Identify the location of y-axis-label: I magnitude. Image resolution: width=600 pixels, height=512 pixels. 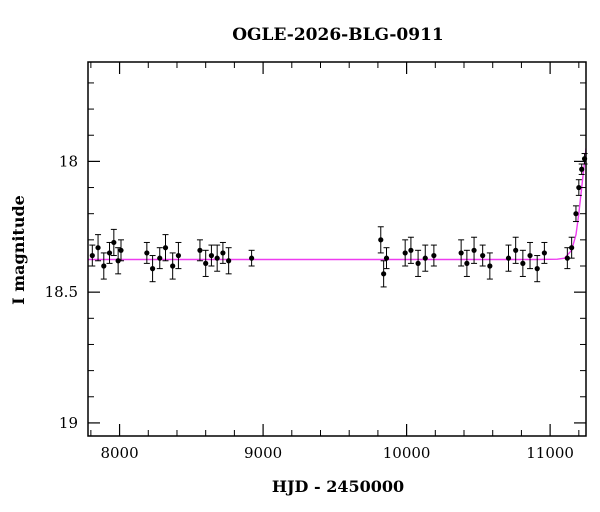
(18, 250).